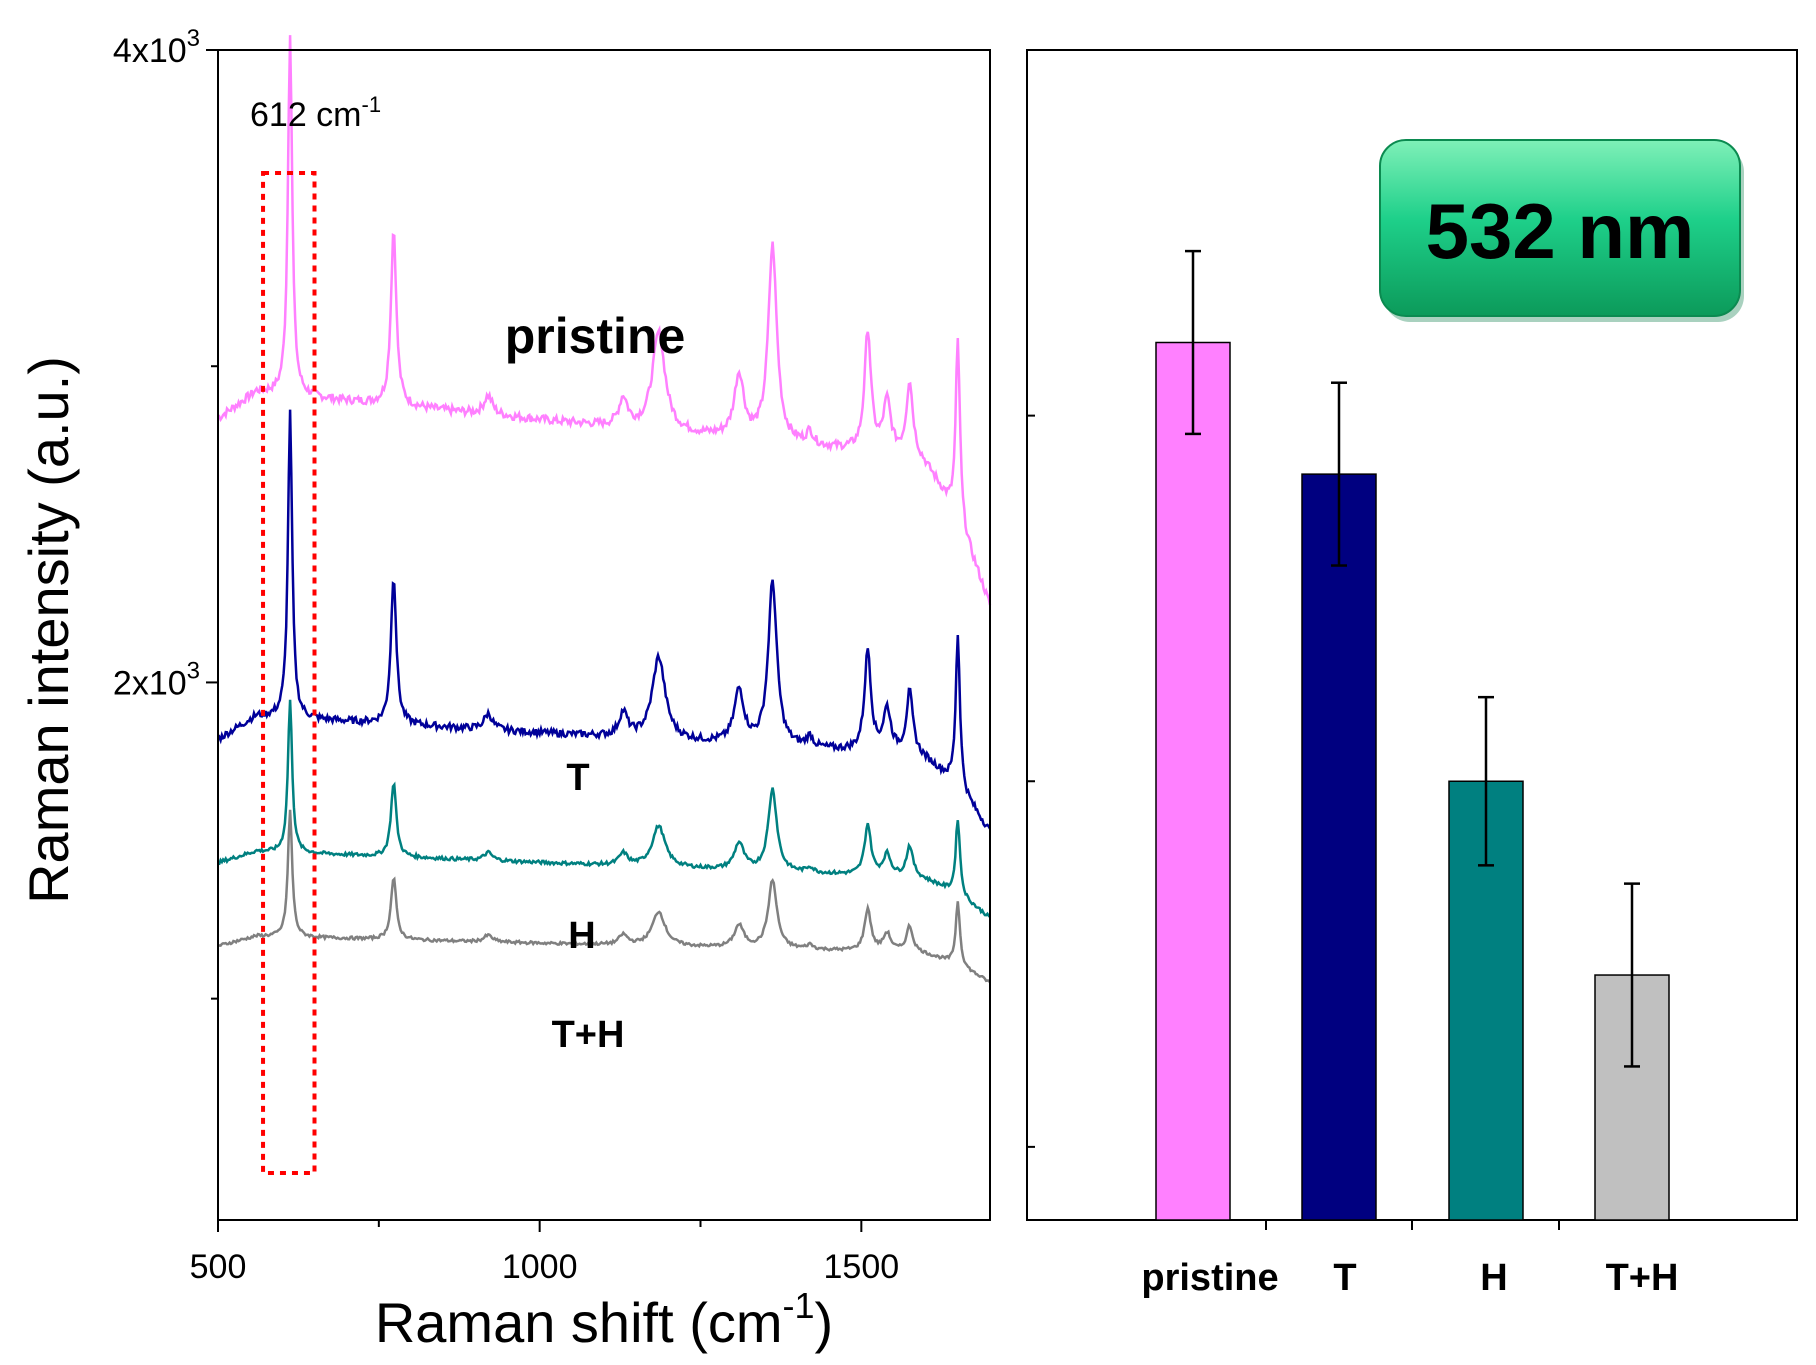 This screenshot has width=1816, height=1365. What do you see at coordinates (48, 630) in the screenshot?
I see `left-y-axis-title: Raman intensity (a.u.)` at bounding box center [48, 630].